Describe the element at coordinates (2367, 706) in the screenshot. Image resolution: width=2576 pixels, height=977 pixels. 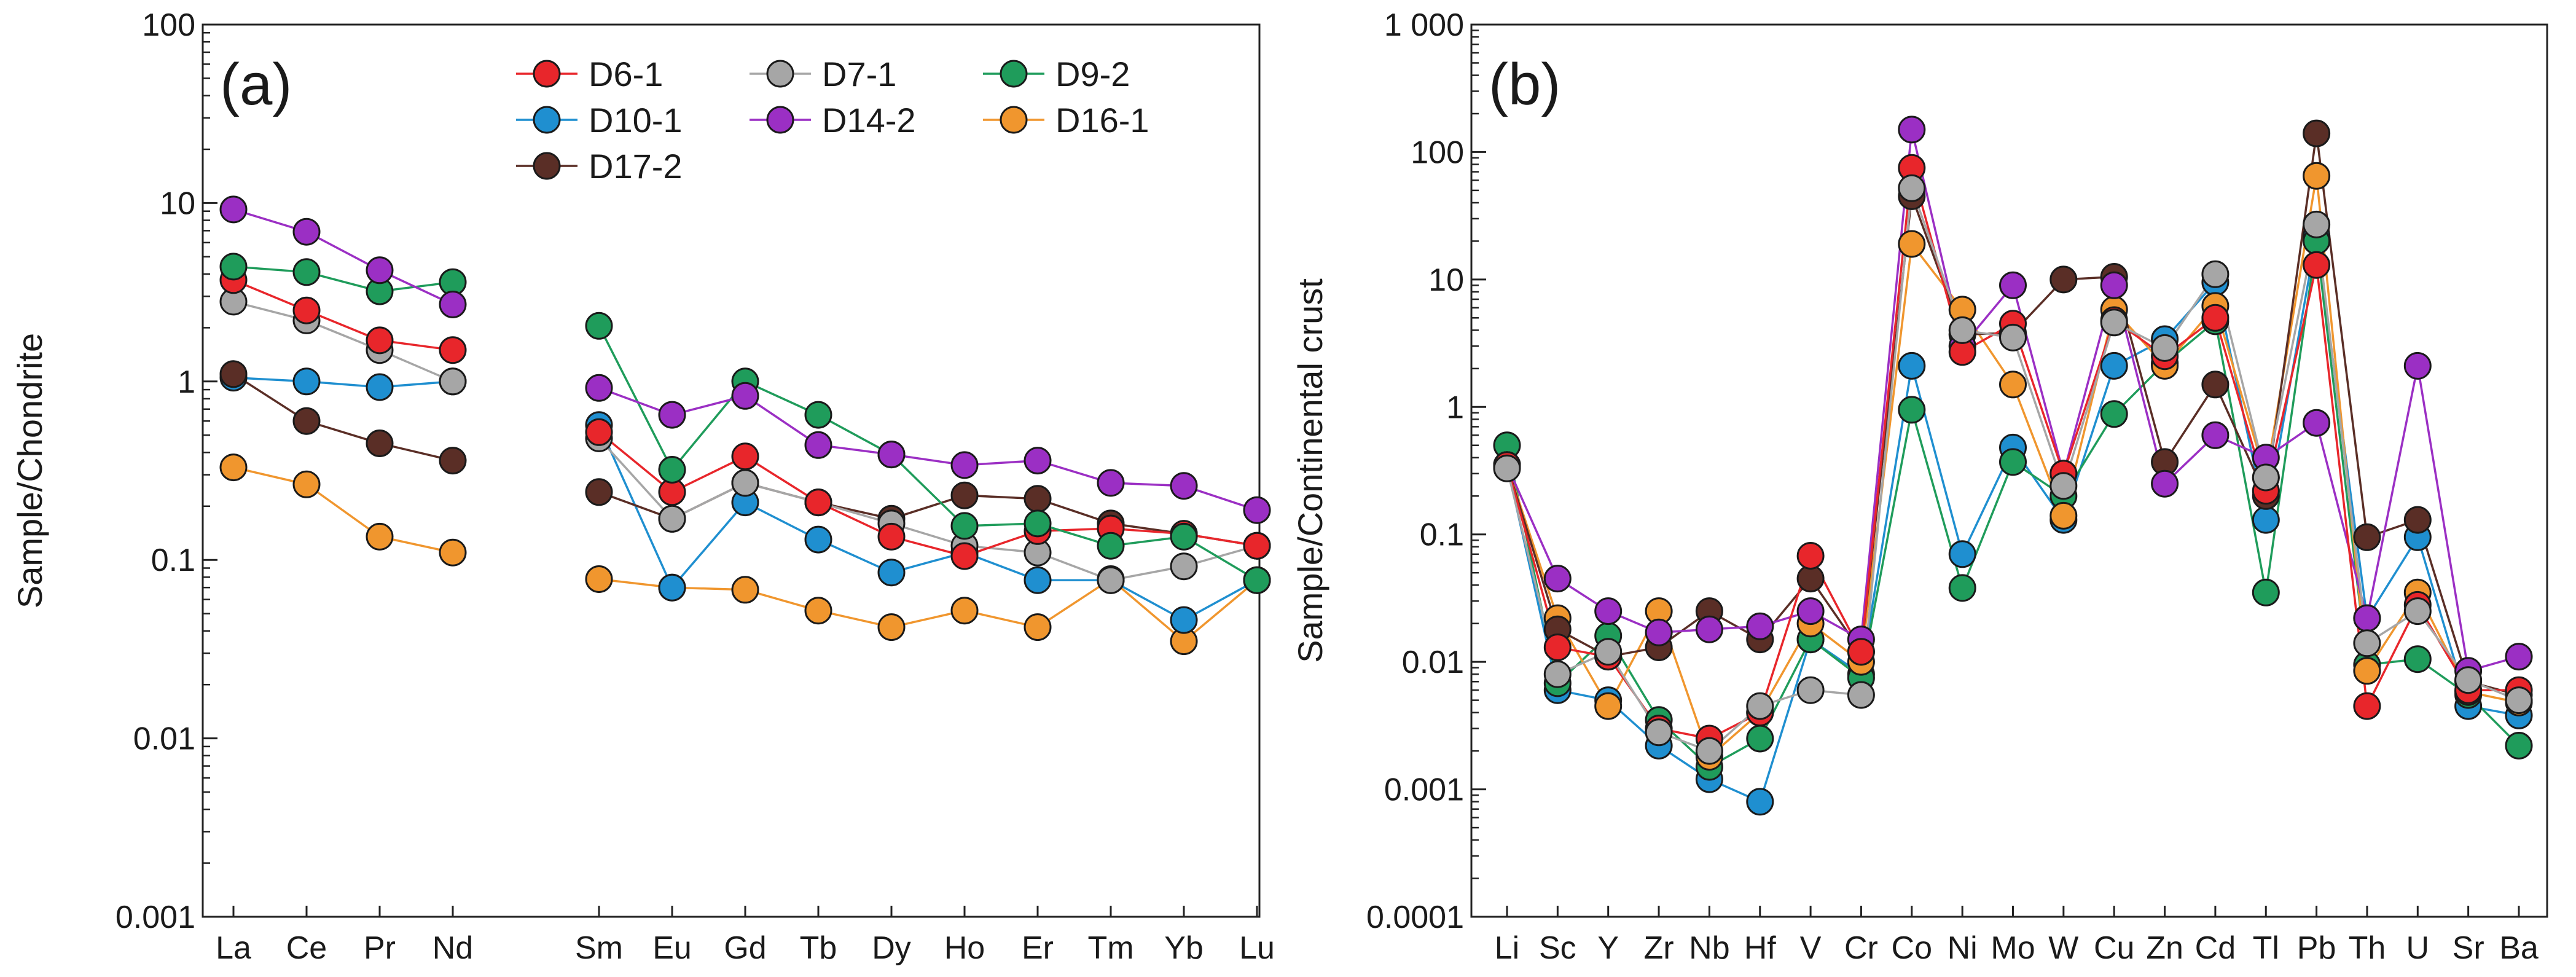
I see `point-d6-1-th` at that location.